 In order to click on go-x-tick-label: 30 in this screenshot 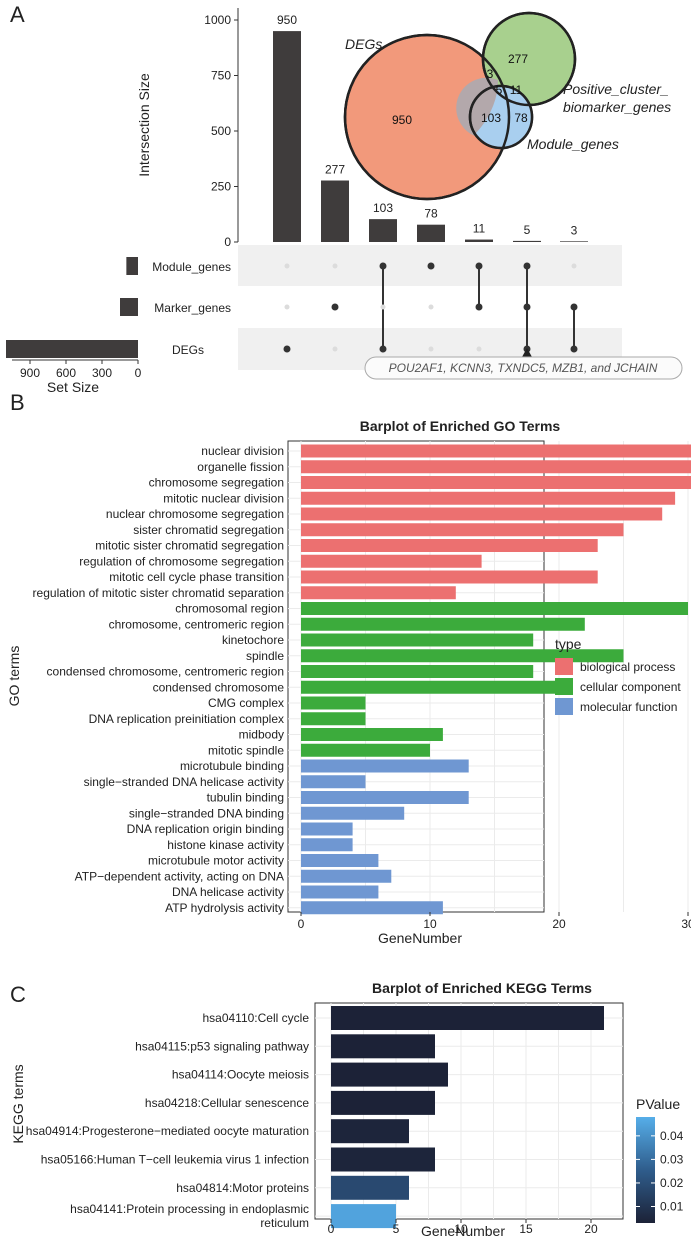, I will do `click(686, 924)`.